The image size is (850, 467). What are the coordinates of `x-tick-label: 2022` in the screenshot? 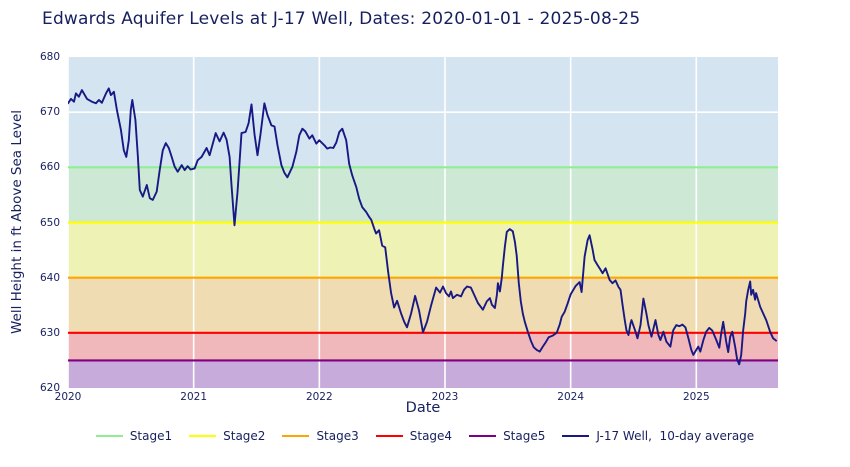 It's located at (319, 397).